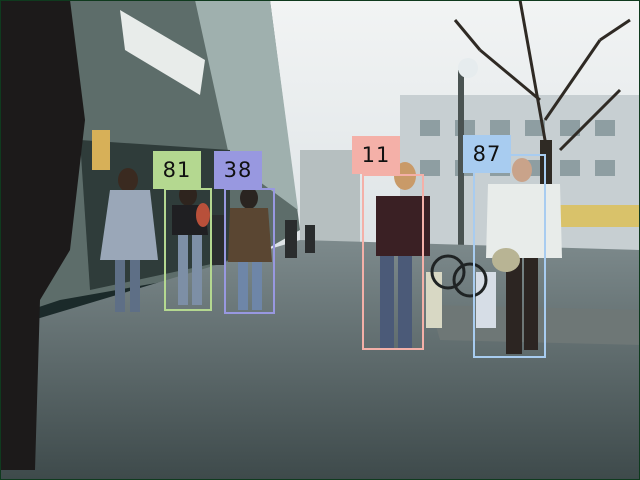  I want to click on lamp-post, so click(461, 185).